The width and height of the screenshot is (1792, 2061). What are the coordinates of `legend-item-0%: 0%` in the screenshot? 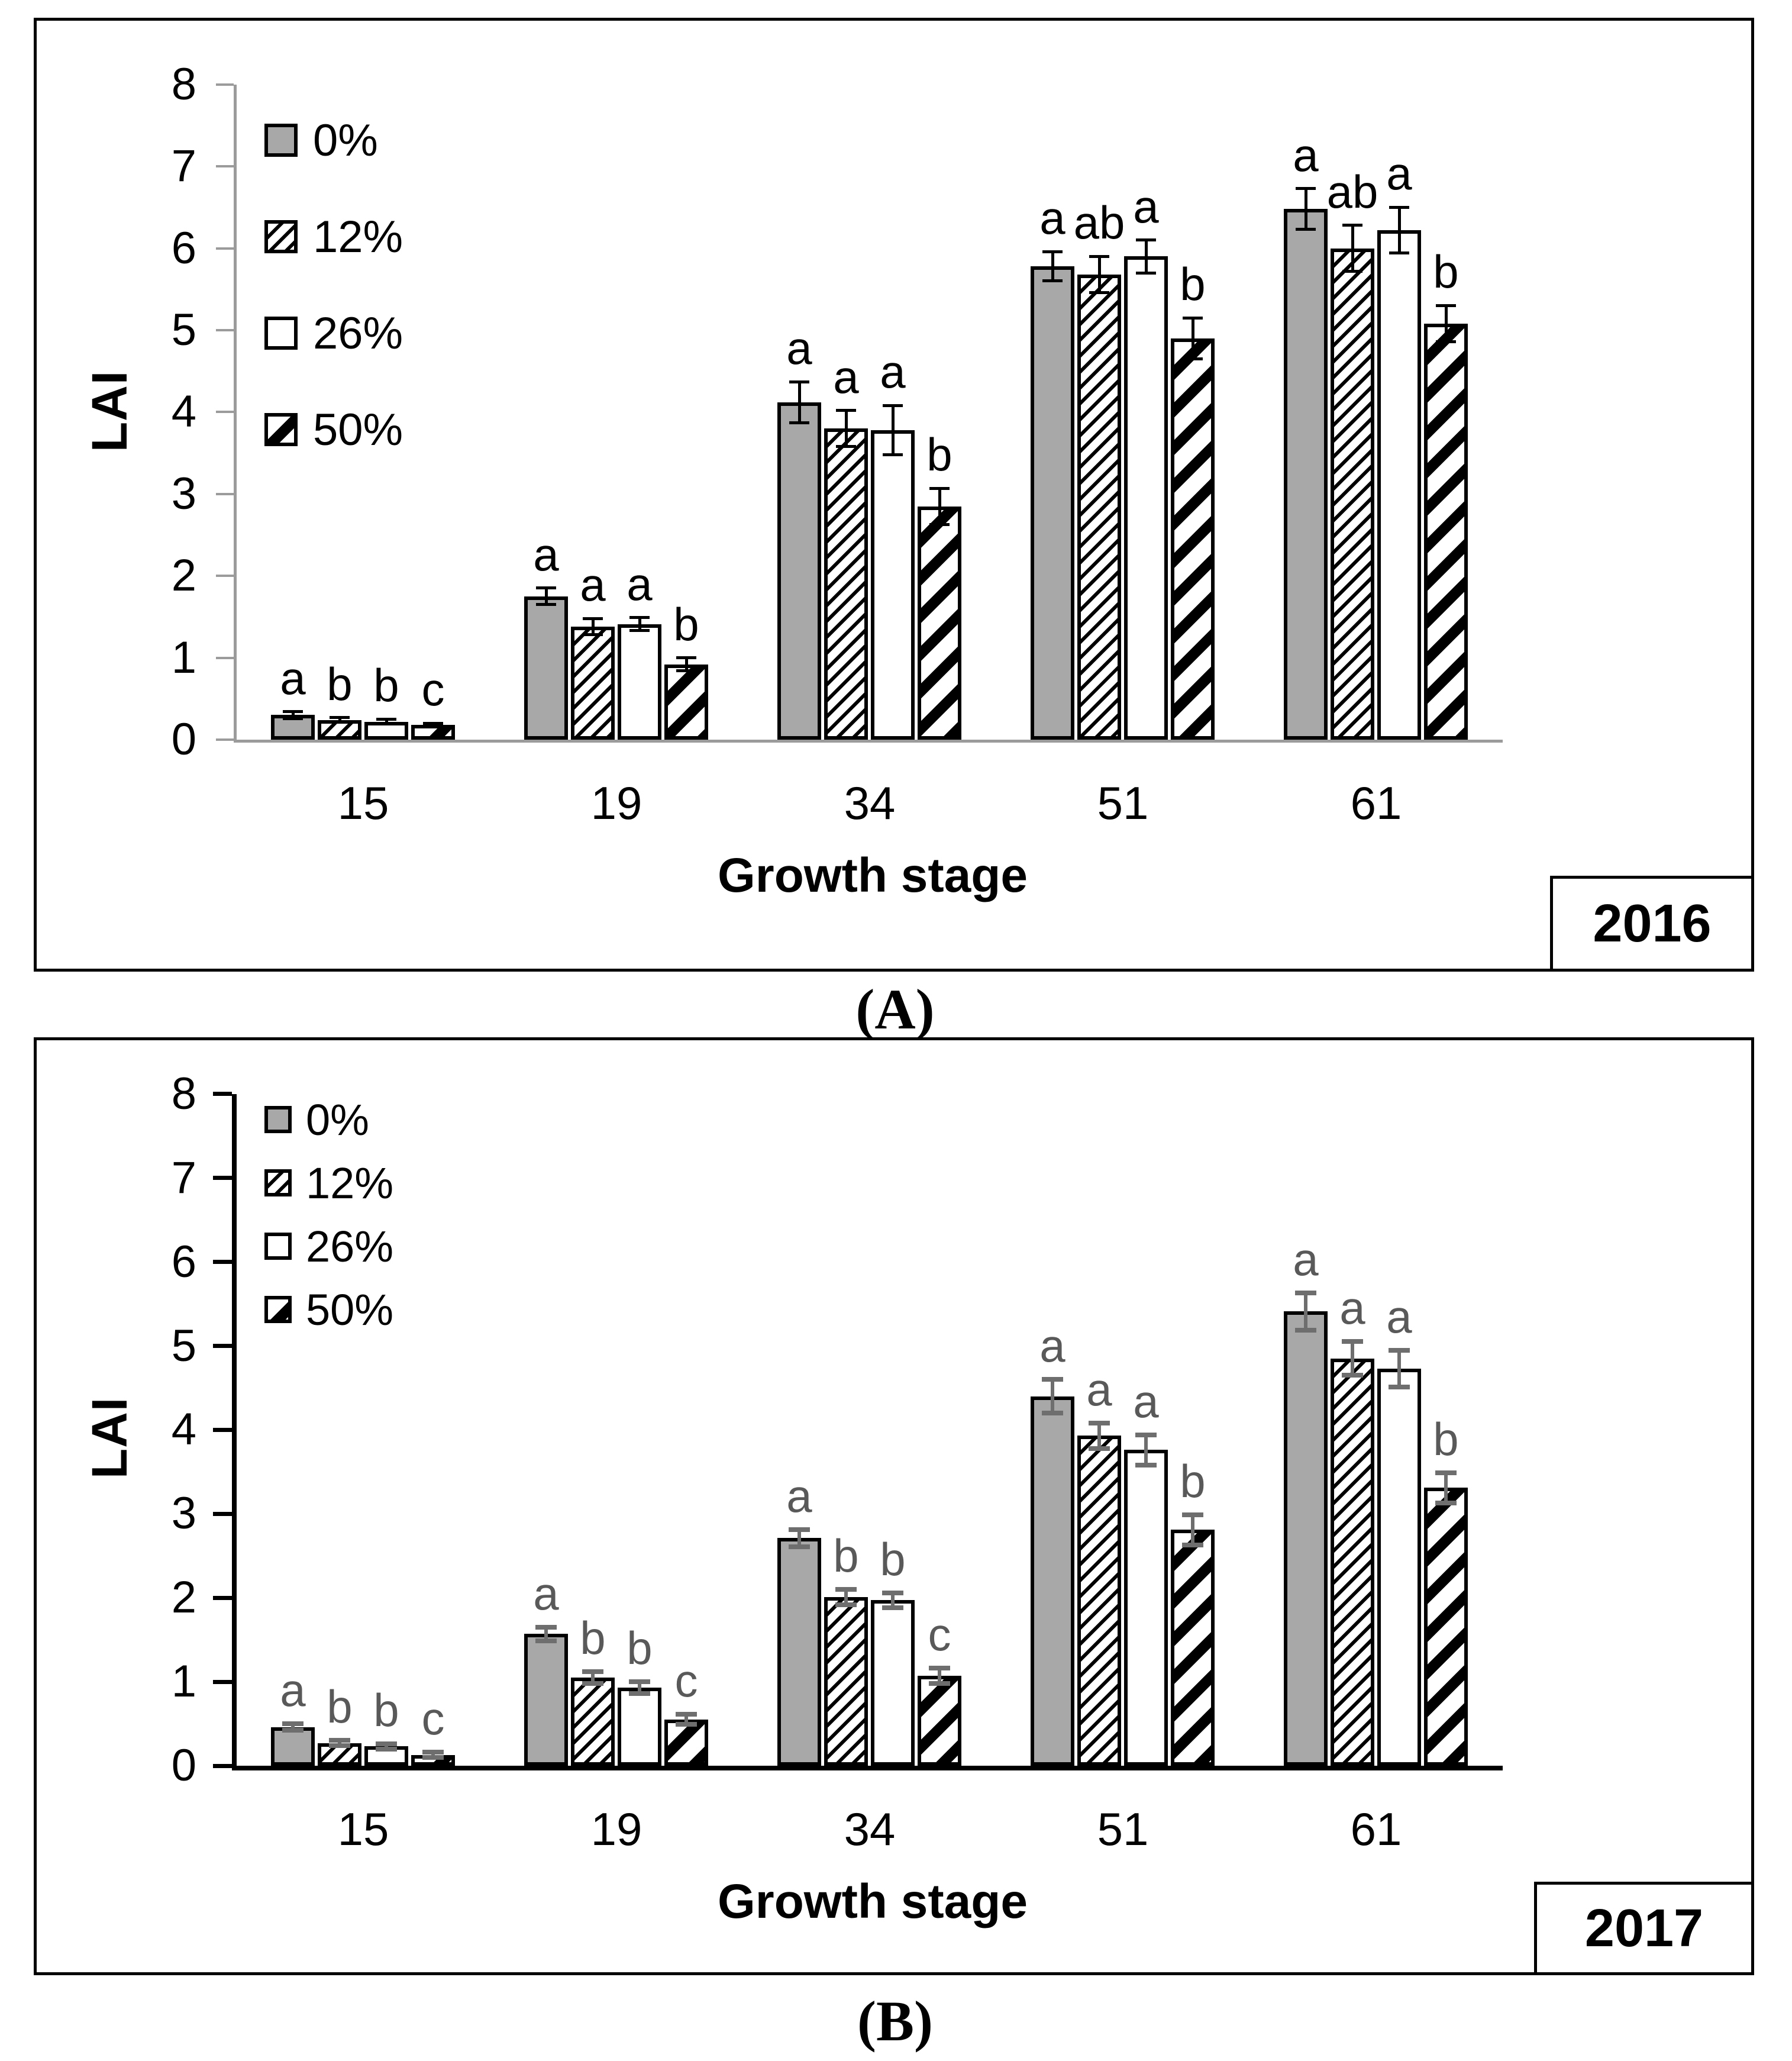 It's located at (321, 140).